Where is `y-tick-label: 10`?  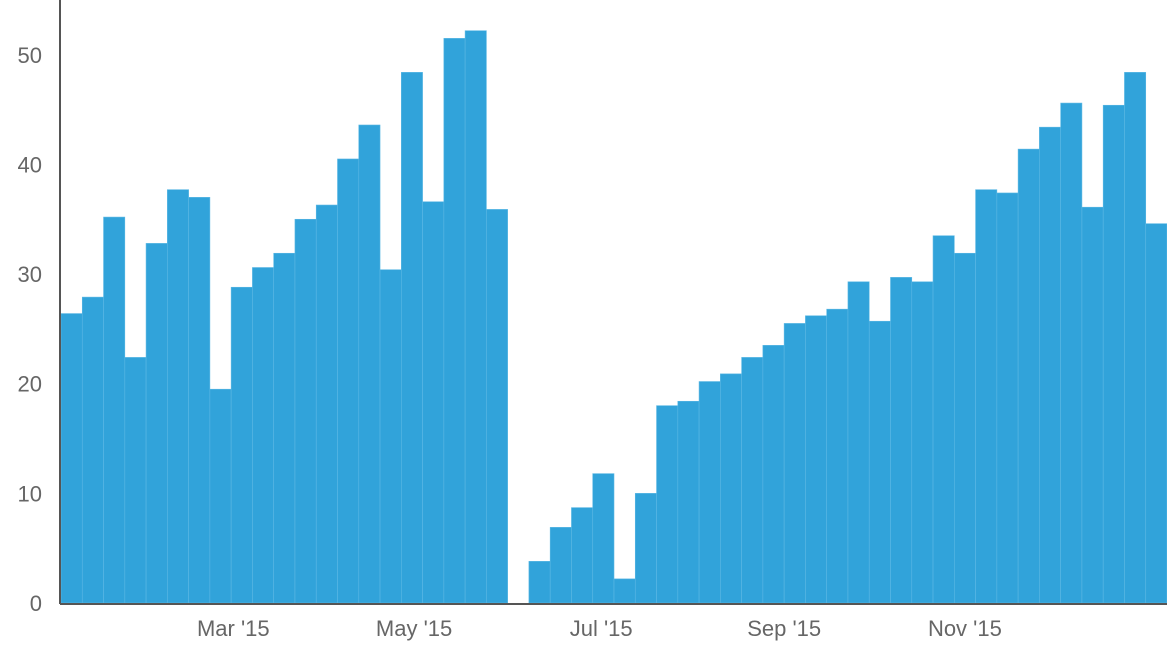 y-tick-label: 10 is located at coordinates (30, 493).